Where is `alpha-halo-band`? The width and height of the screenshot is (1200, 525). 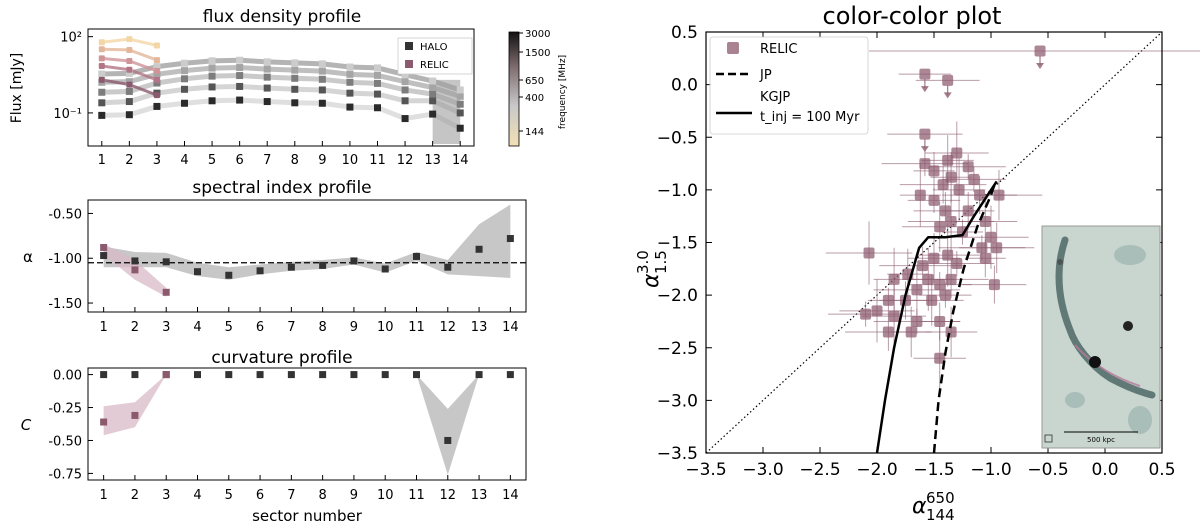 alpha-halo-band is located at coordinates (307, 242).